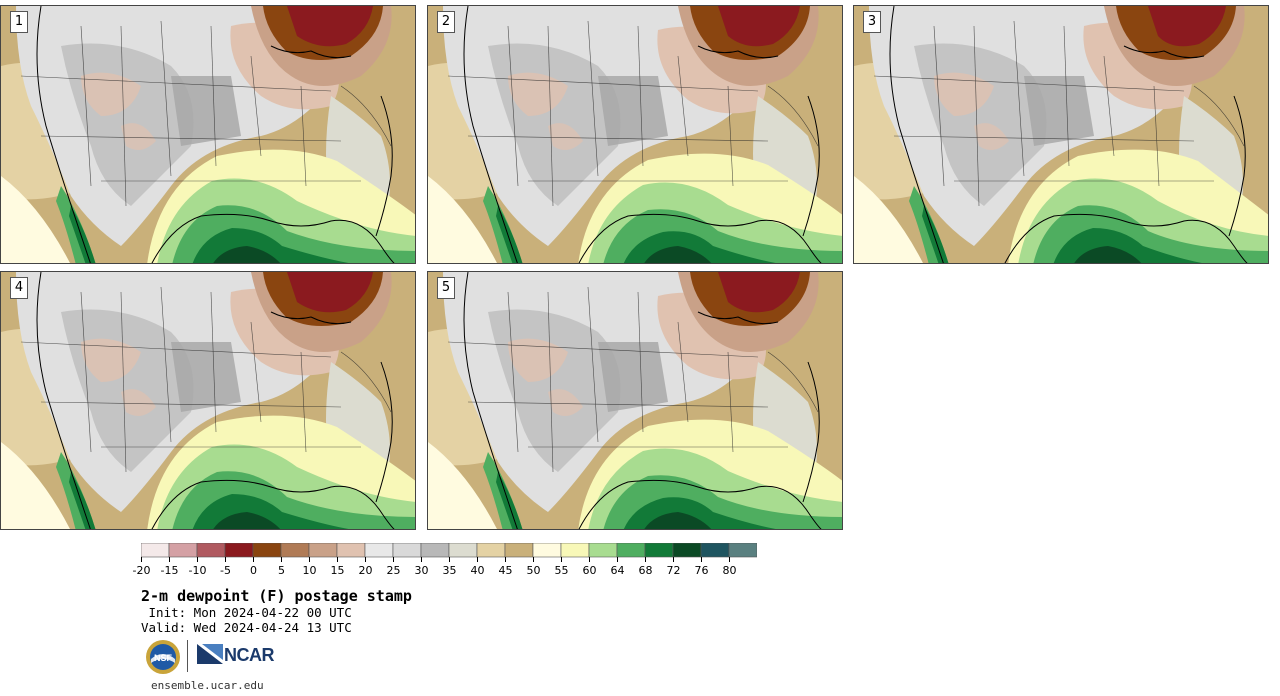 The width and height of the screenshot is (1280, 696). I want to click on ncar-logo-text: NCAR, so click(249, 655).